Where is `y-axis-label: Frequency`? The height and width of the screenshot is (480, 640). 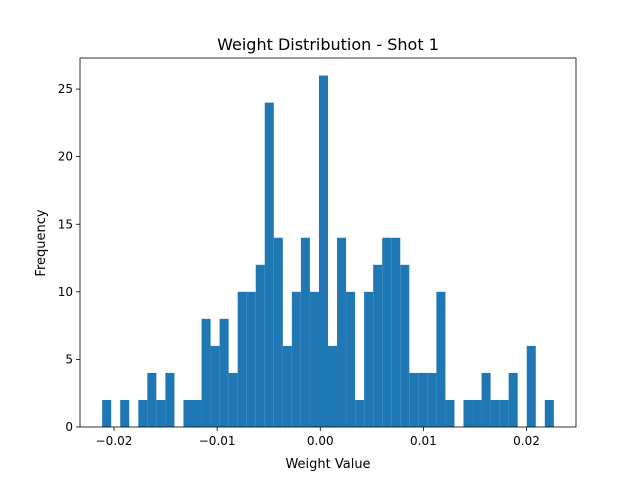 y-axis-label: Frequency is located at coordinates (41, 242).